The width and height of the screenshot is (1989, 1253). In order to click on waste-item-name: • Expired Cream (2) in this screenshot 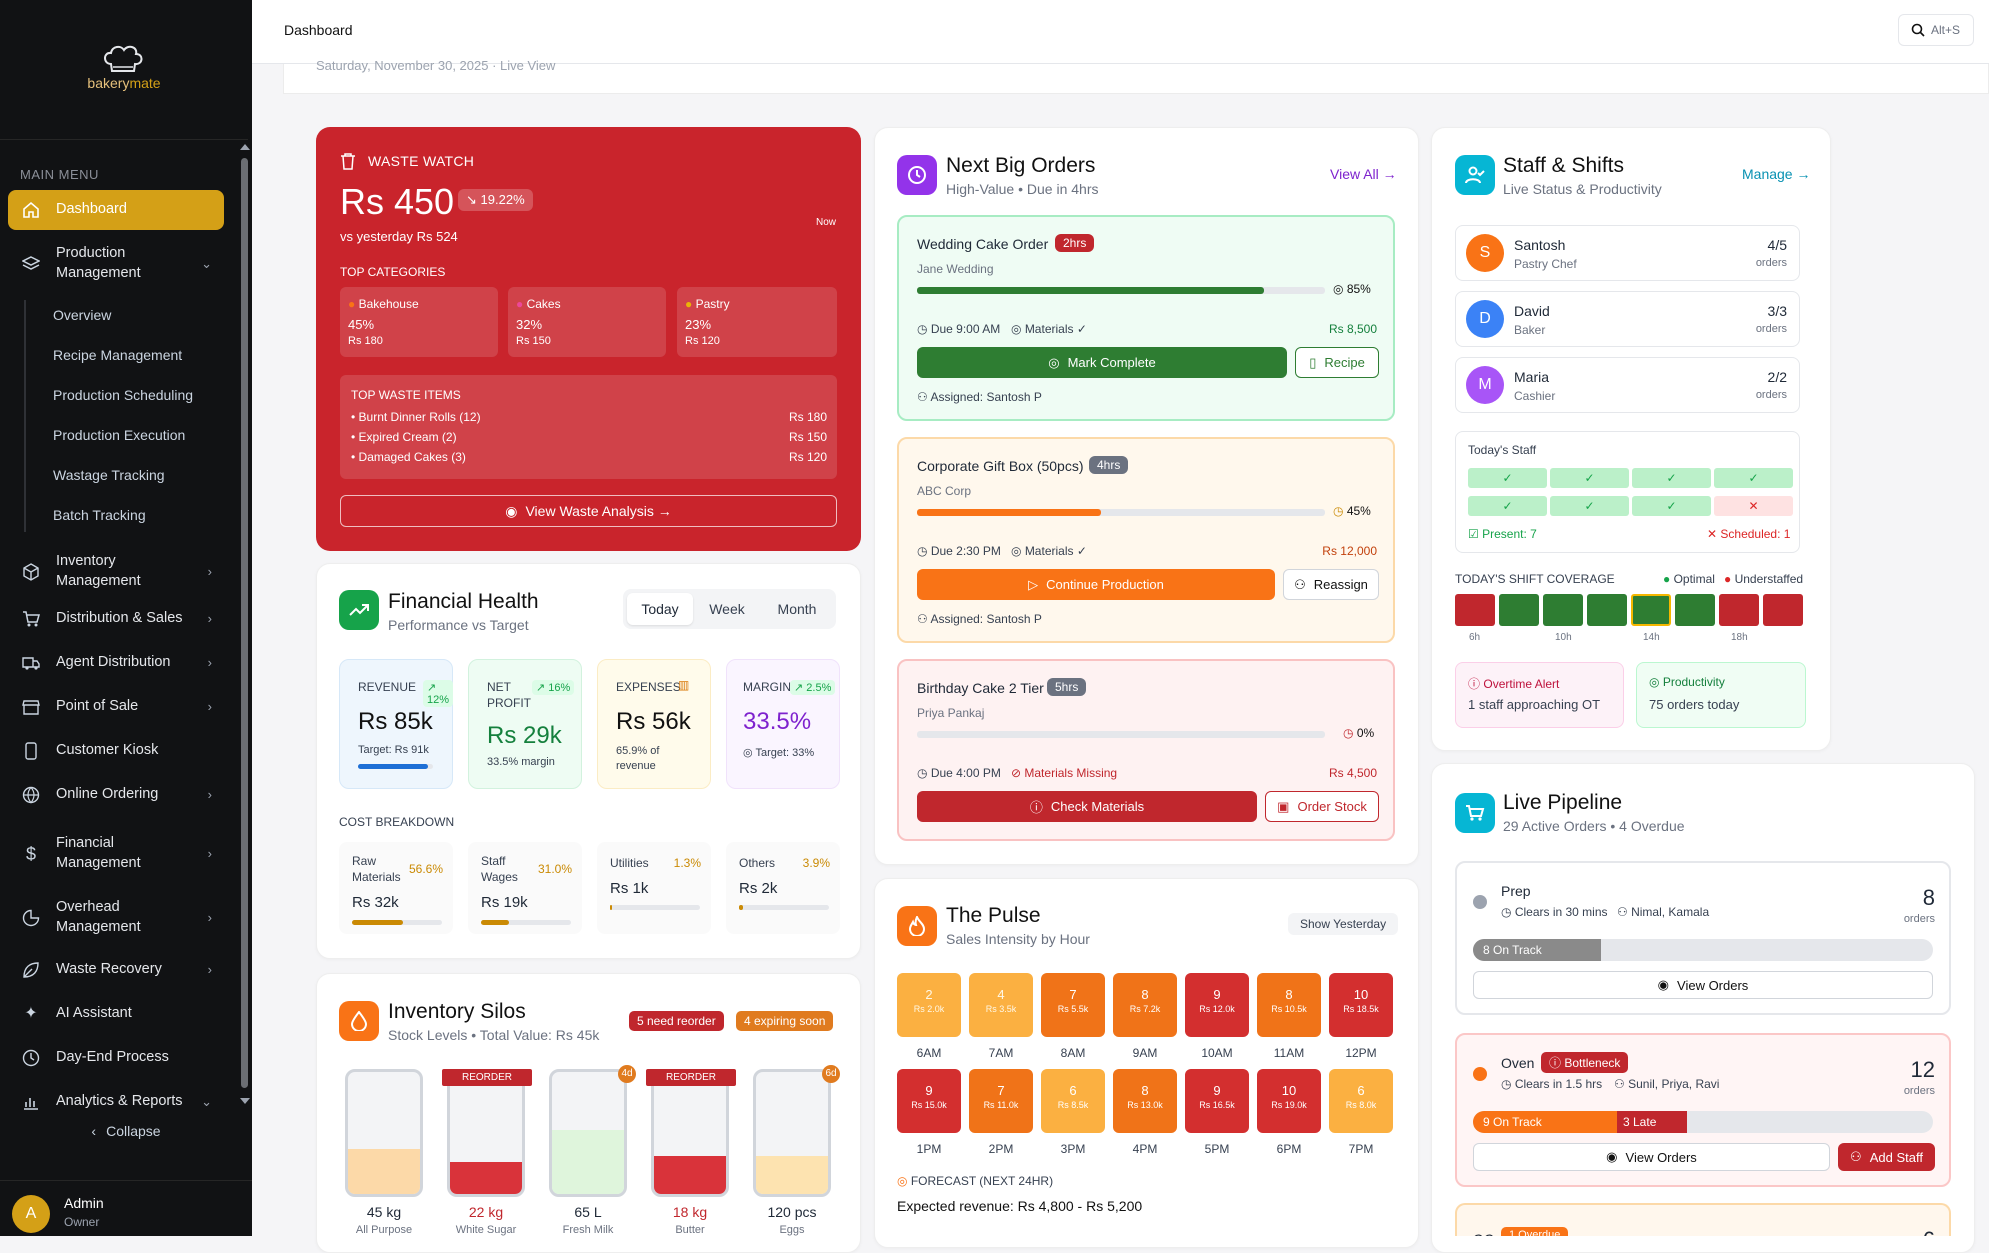, I will do `click(404, 437)`.